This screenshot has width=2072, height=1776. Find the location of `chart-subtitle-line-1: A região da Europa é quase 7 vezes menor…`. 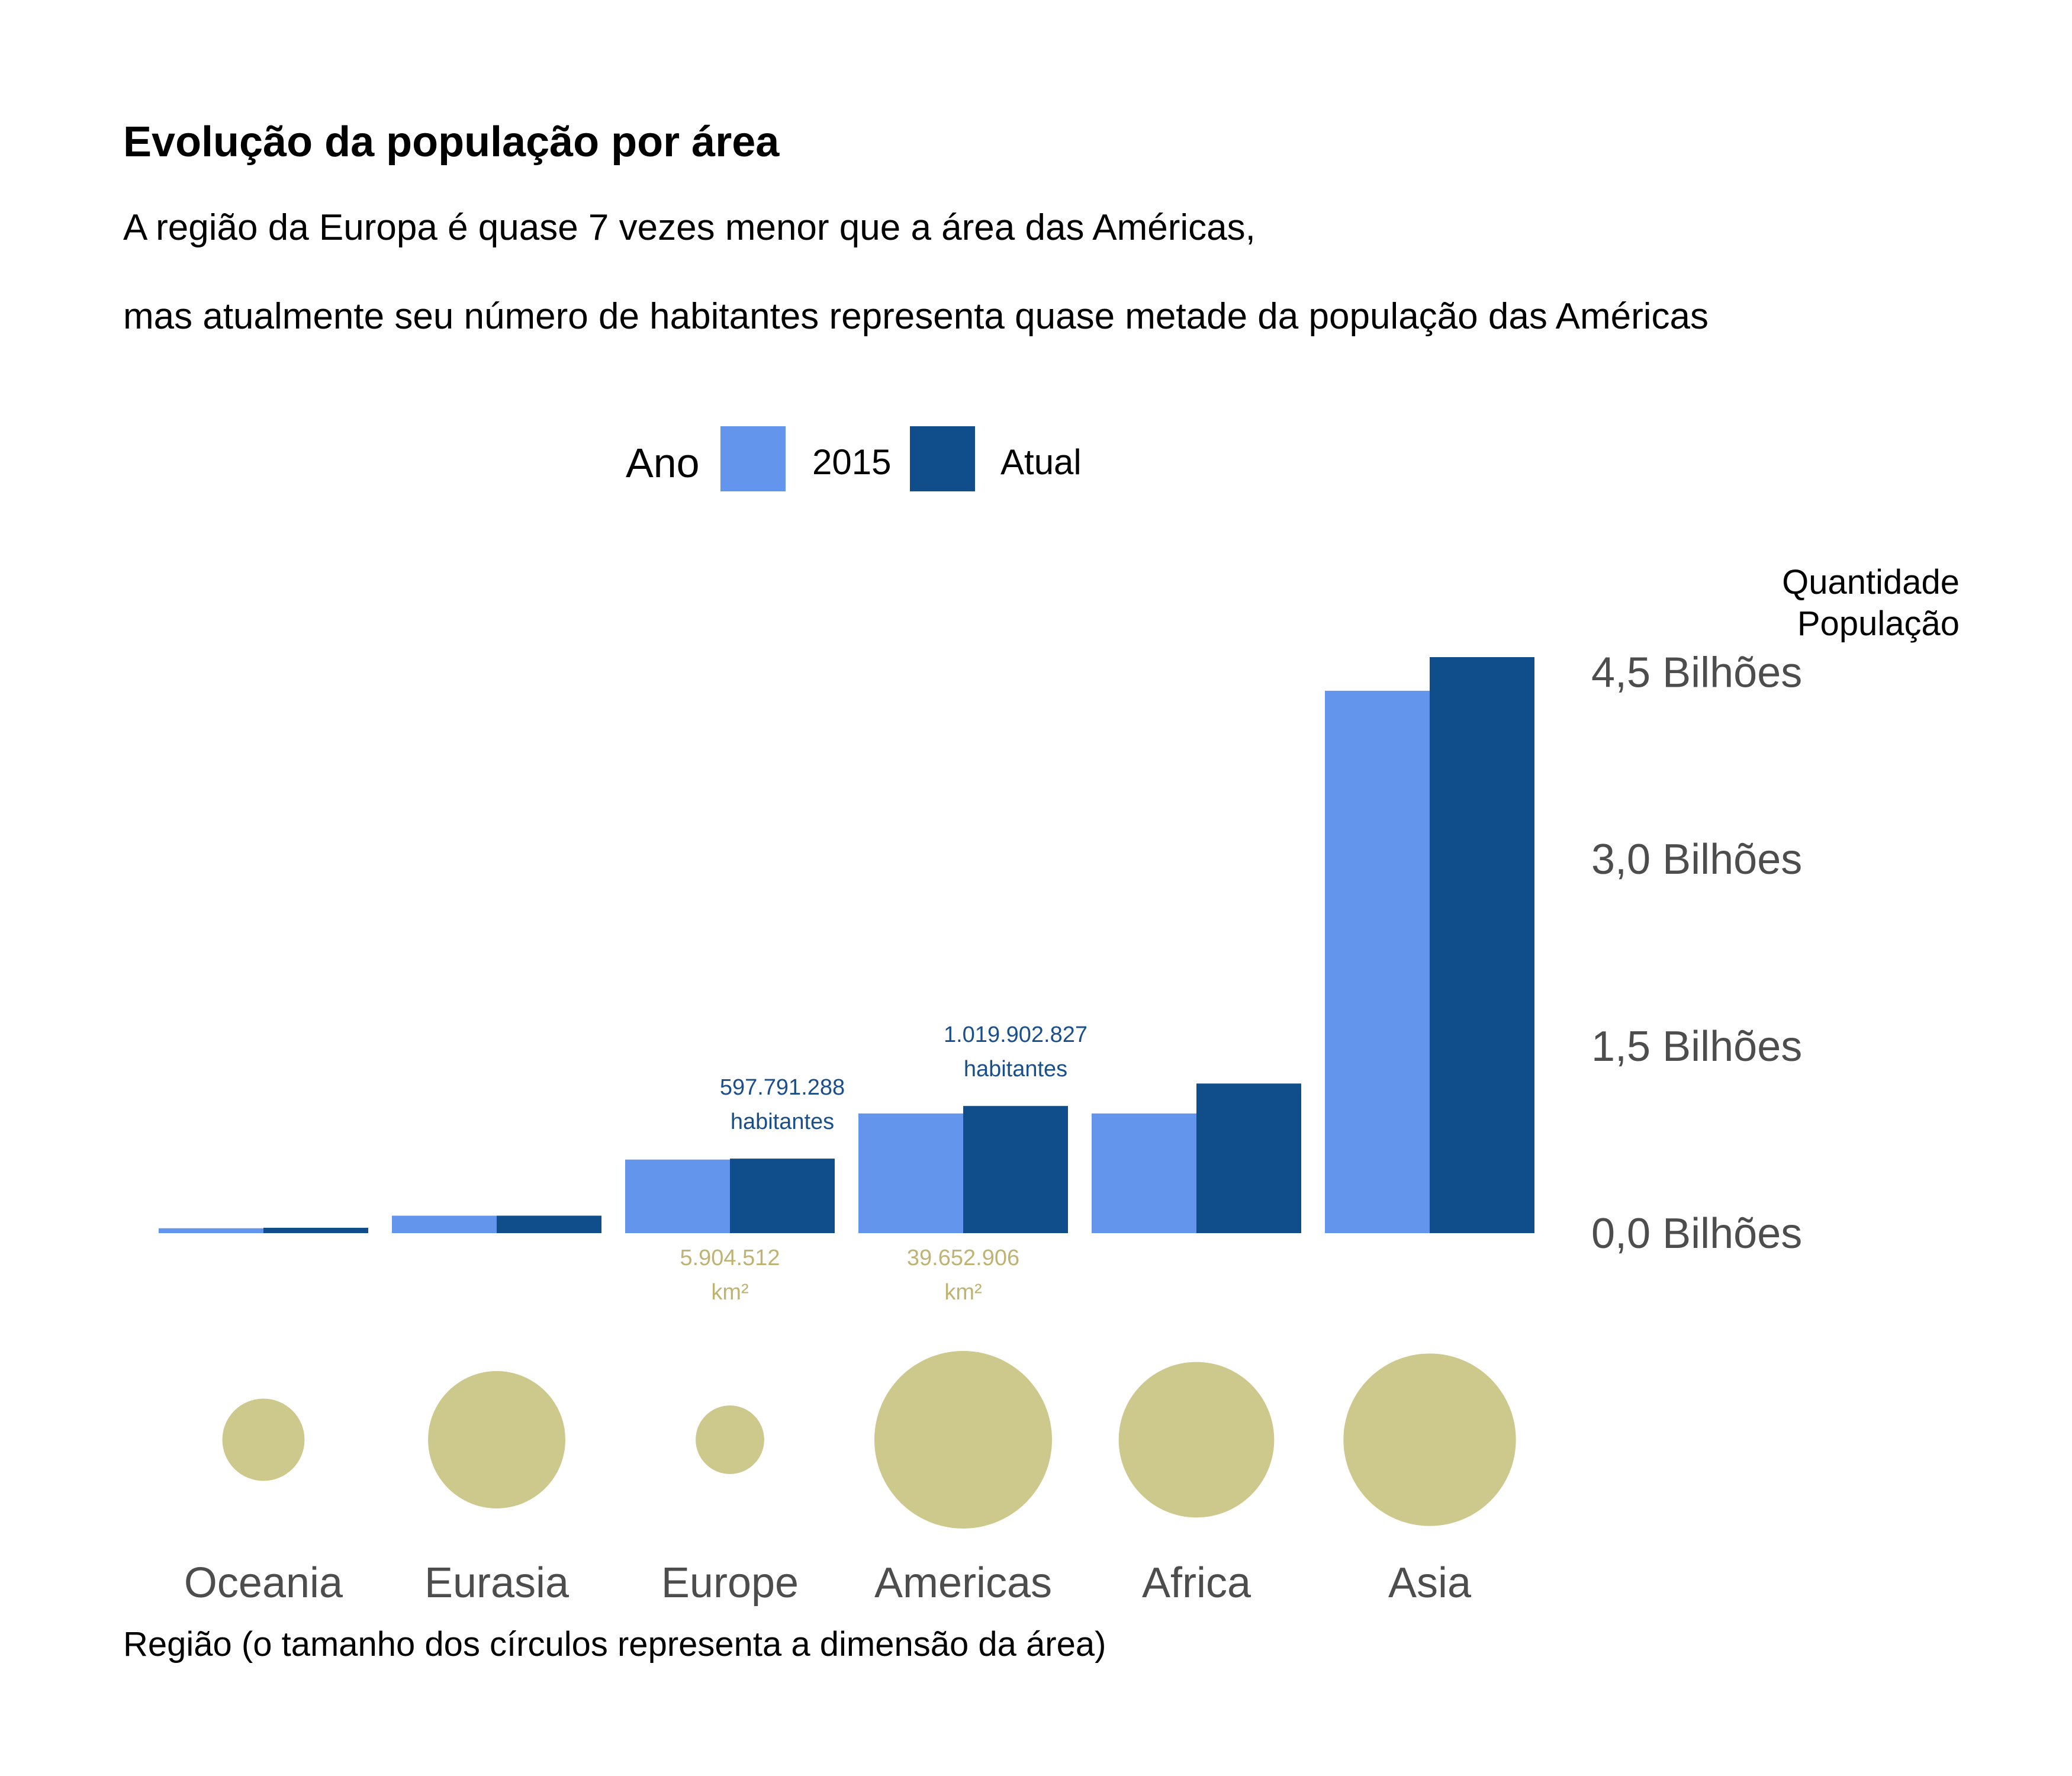

chart-subtitle-line-1: A região da Europa é quase 7 vezes menor… is located at coordinates (689, 227).